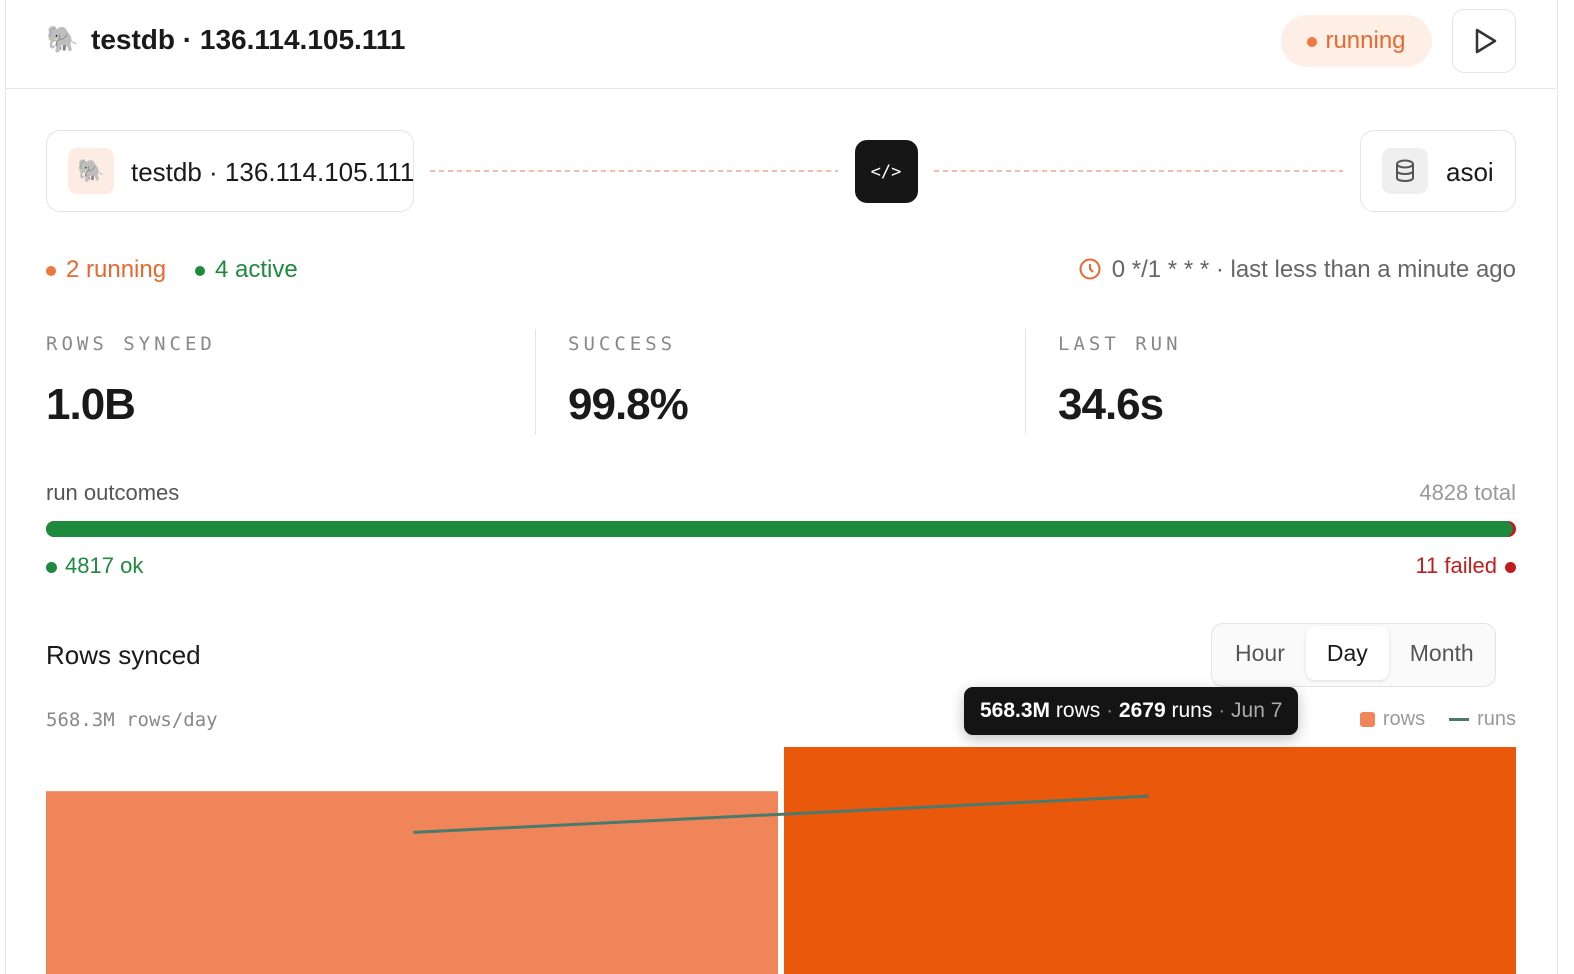 This screenshot has height=974, width=1574. What do you see at coordinates (123, 655) in the screenshot?
I see `chart-title: Rows synced` at bounding box center [123, 655].